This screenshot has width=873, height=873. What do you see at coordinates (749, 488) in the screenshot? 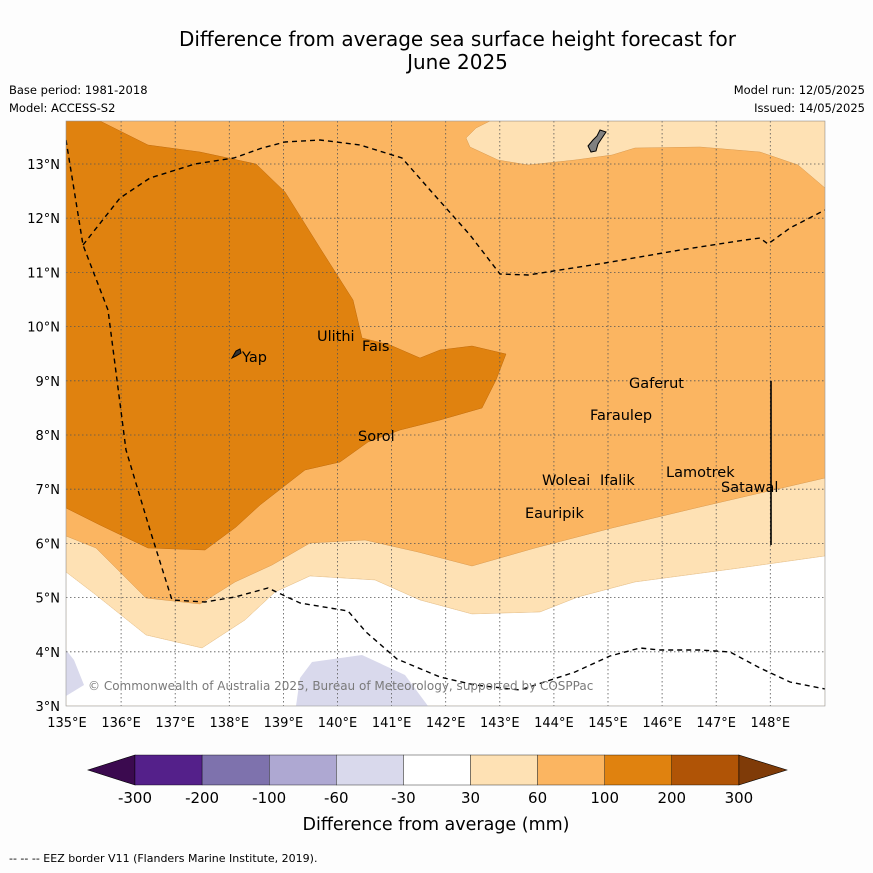
I see `place-satawal: Satawal` at bounding box center [749, 488].